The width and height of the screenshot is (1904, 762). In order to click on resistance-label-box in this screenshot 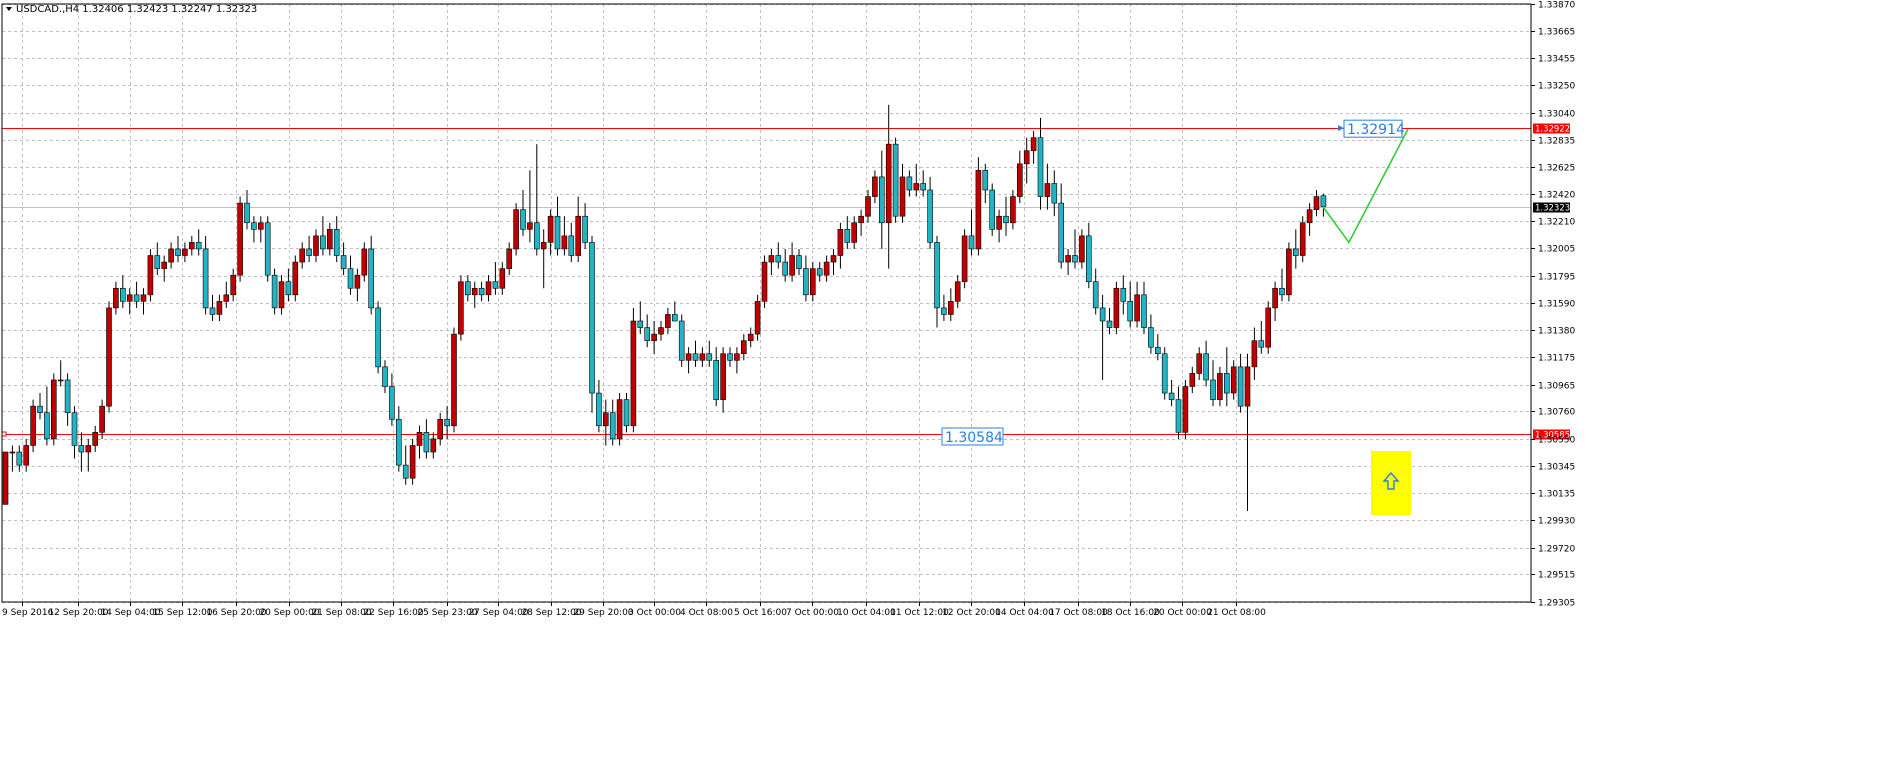, I will do `click(1373, 128)`.